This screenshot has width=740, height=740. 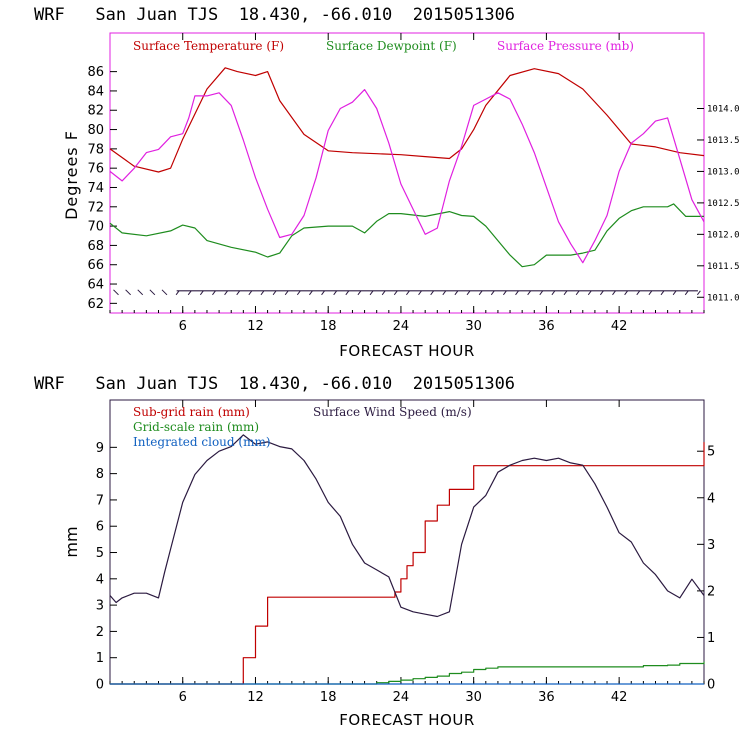 I want to click on top-y-tick-label: 64, so click(x=95, y=285).